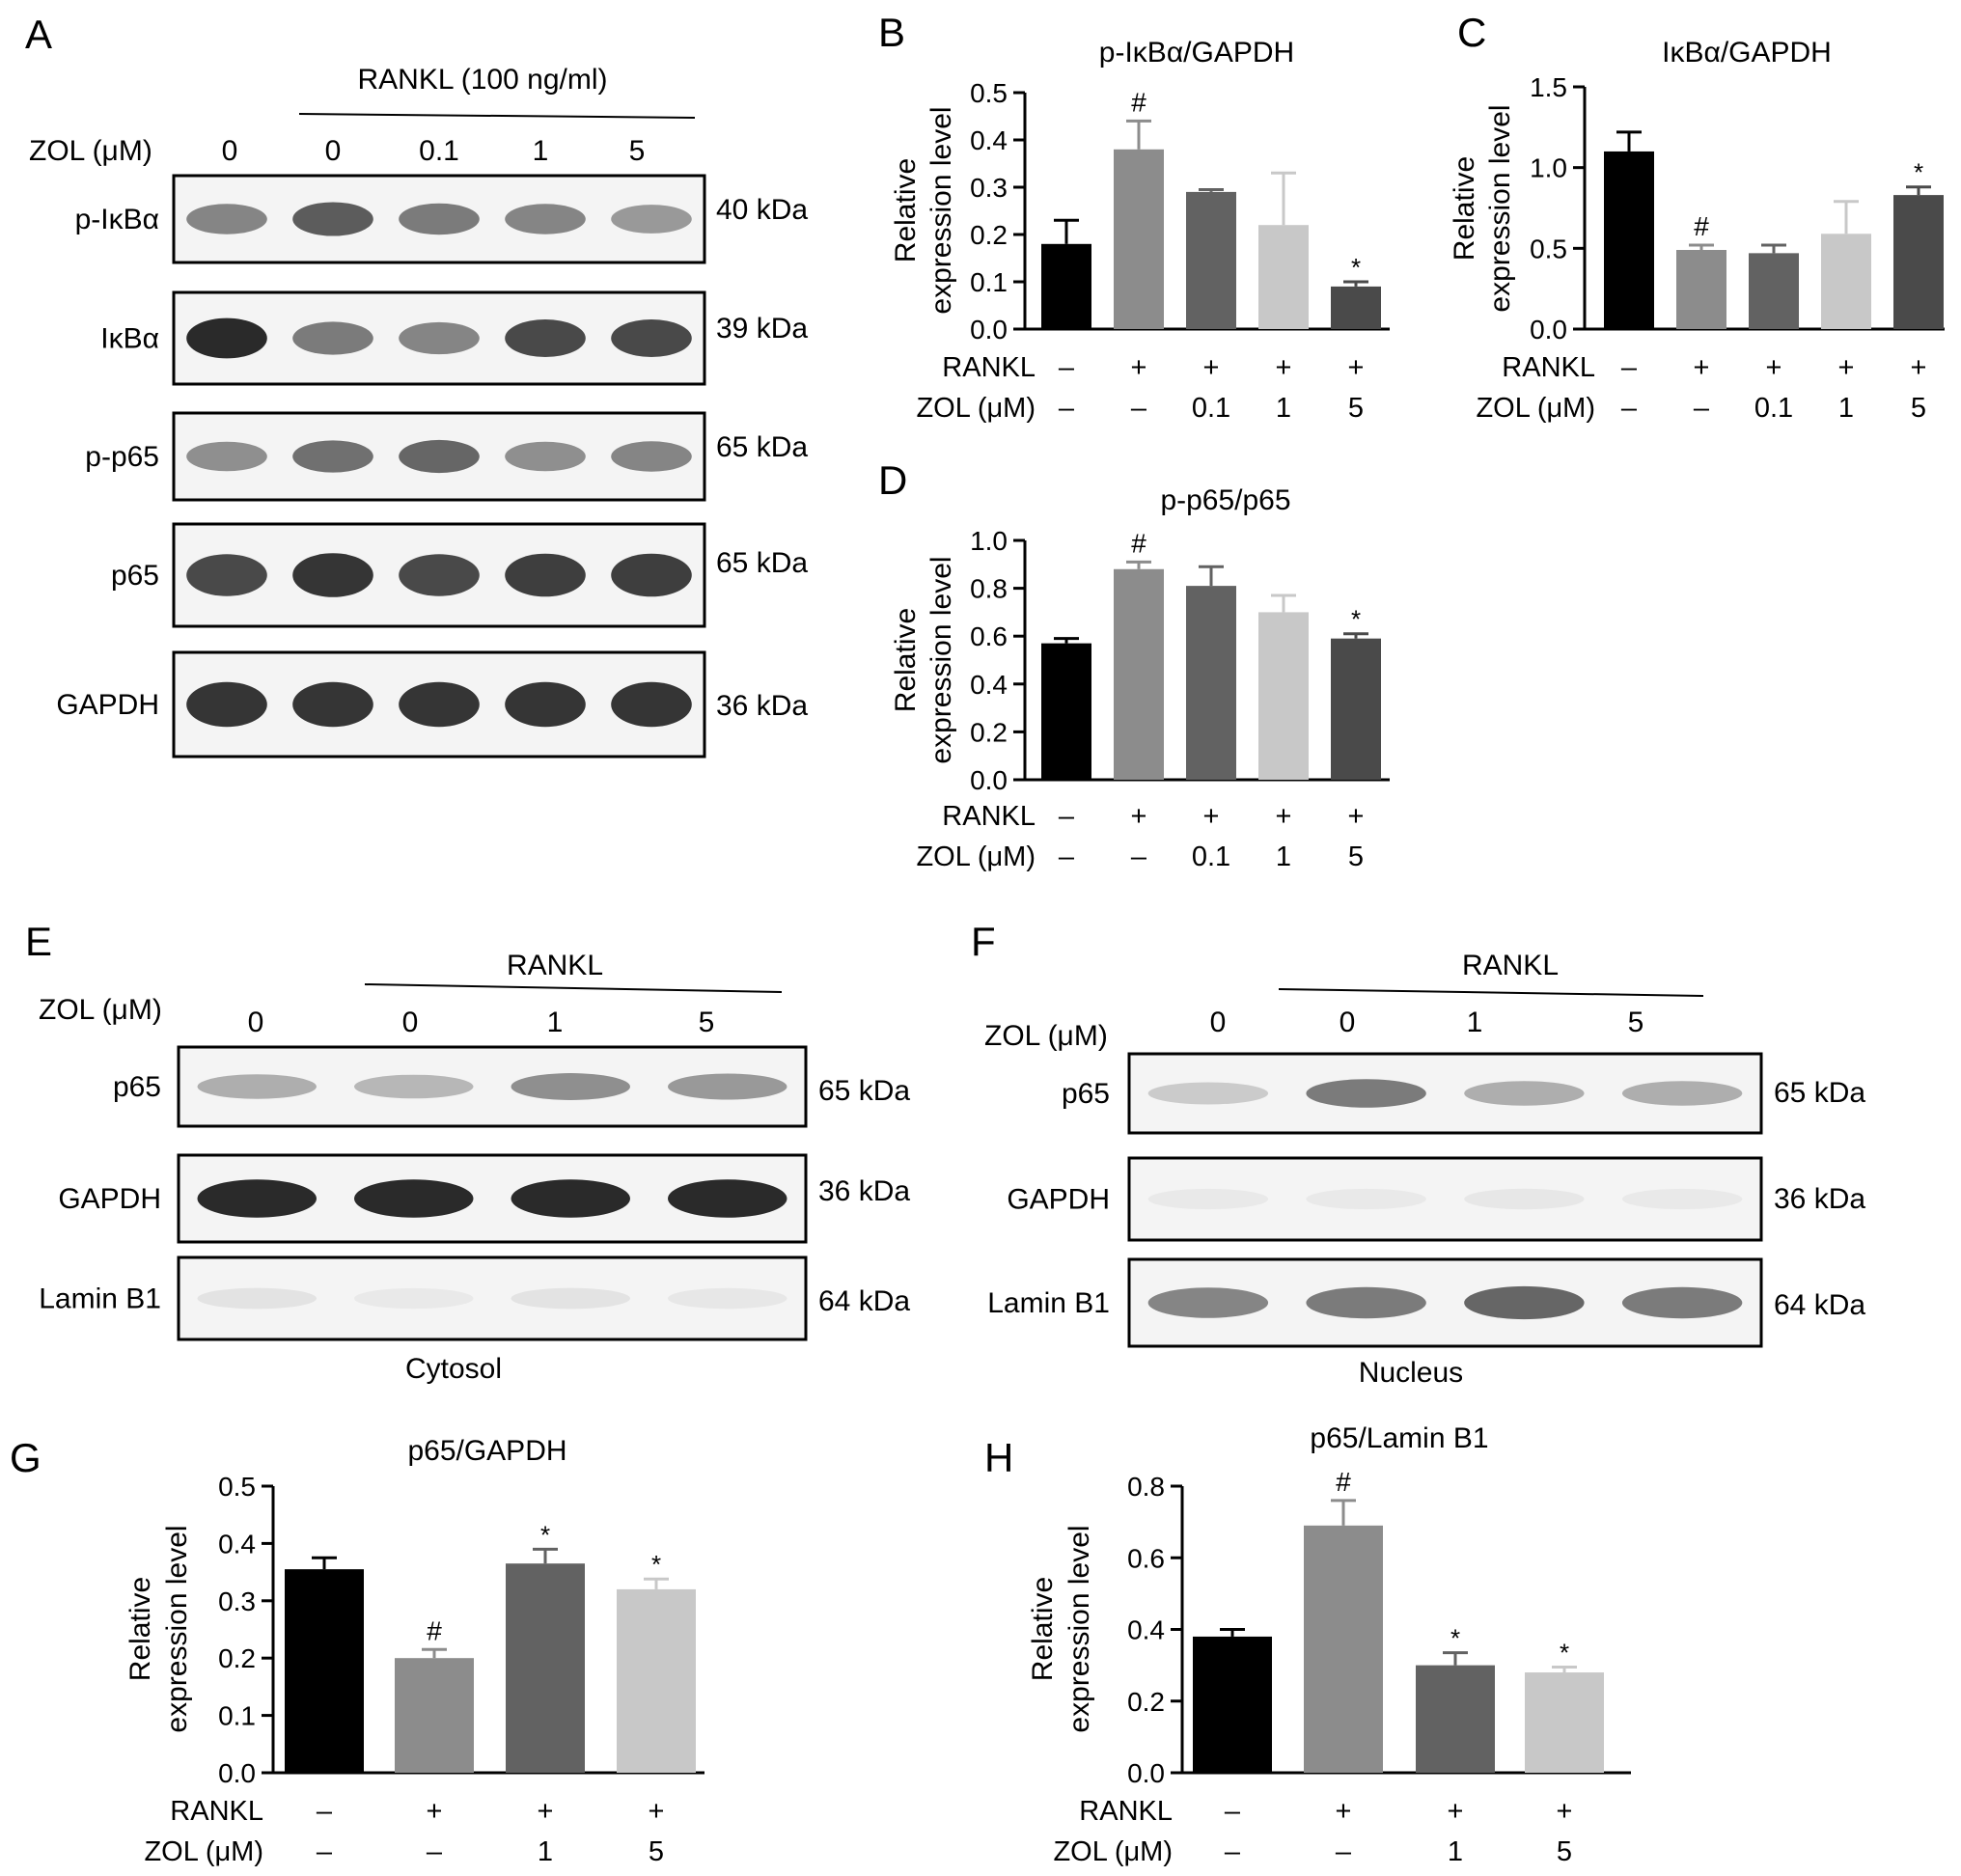  What do you see at coordinates (453, 1369) in the screenshot?
I see `compartment-caption: Cytosol` at bounding box center [453, 1369].